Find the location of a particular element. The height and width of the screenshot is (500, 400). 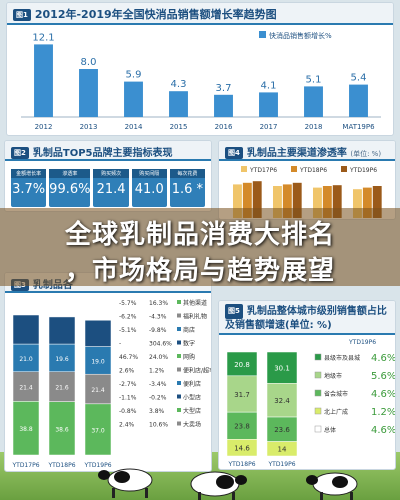

kpi-value: 1.6 * is located at coordinates (187, 189).